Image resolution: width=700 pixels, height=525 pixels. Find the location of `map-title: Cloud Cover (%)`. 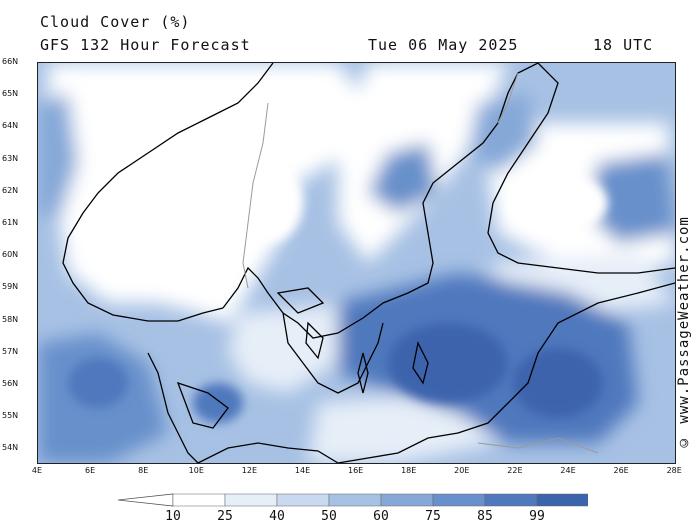

map-title: Cloud Cover (%) is located at coordinates (115, 22).